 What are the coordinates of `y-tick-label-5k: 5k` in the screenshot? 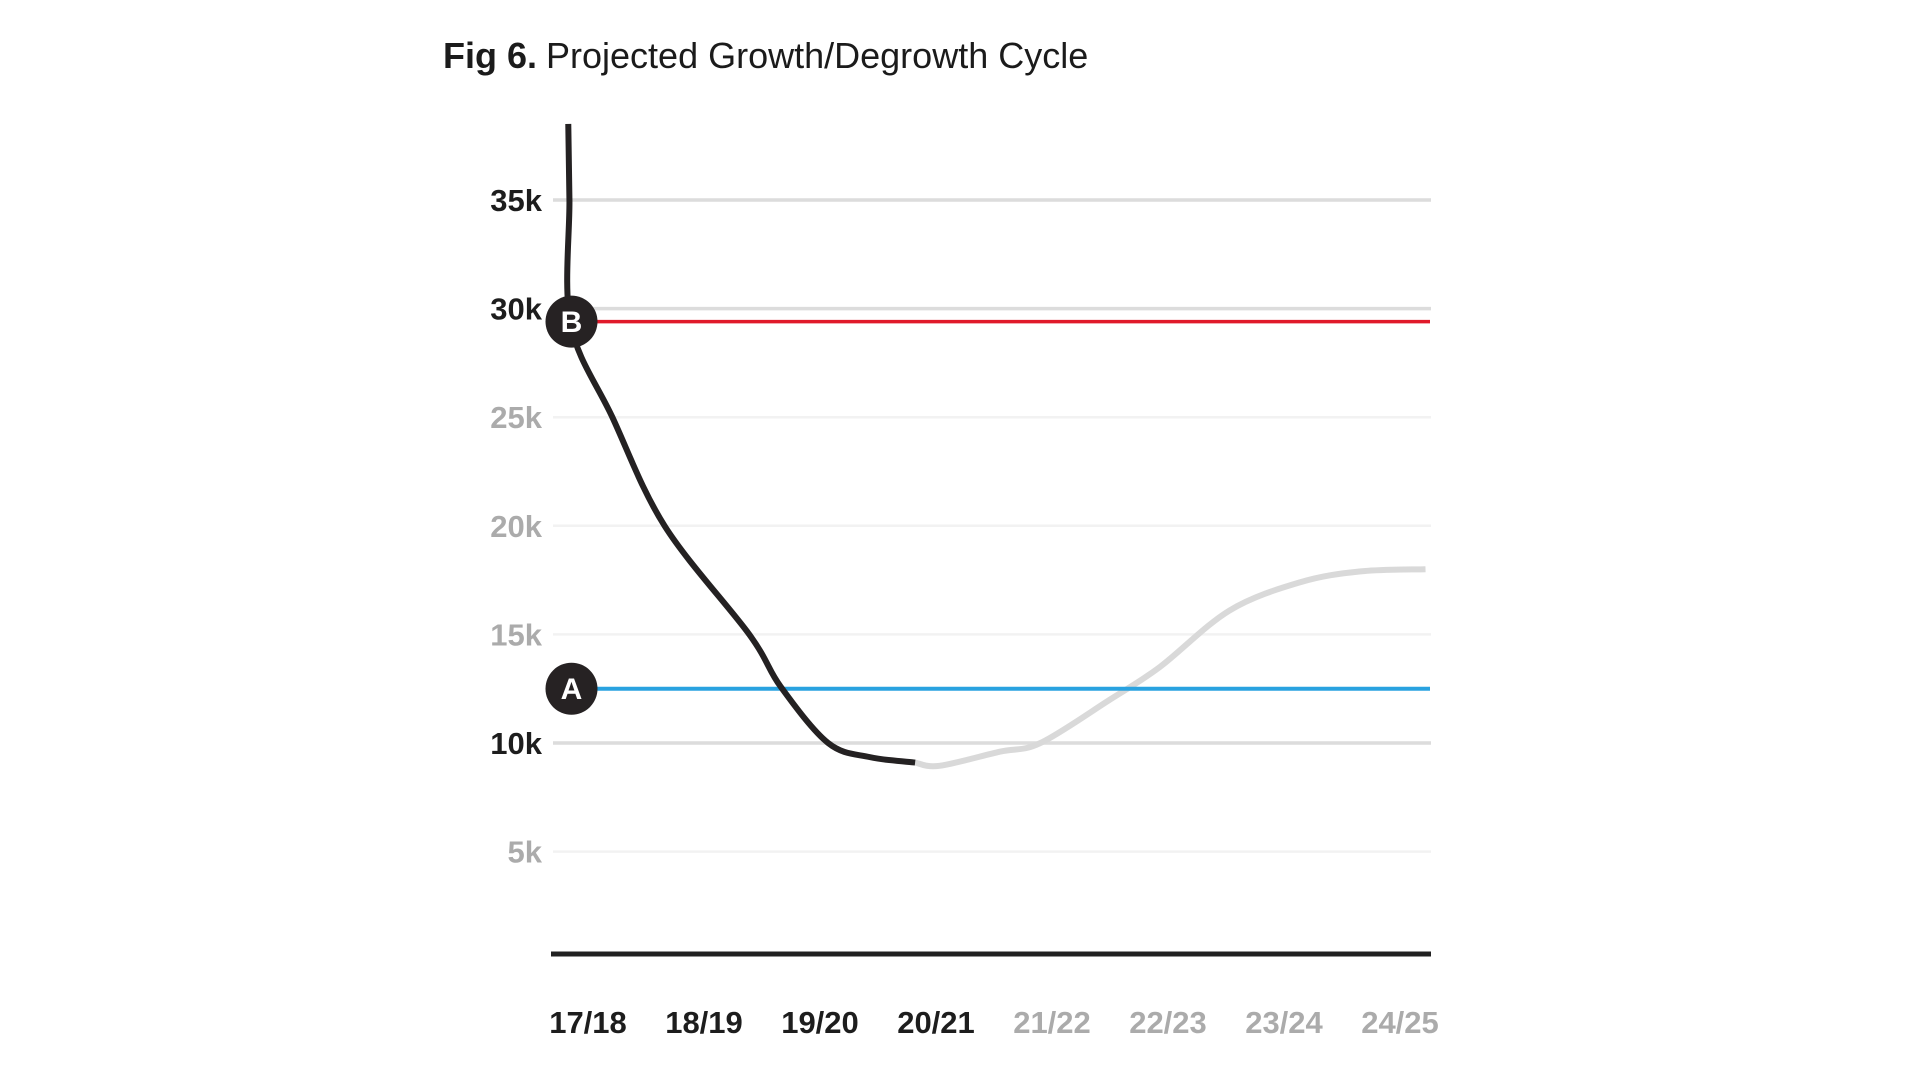 It's located at (525, 852).